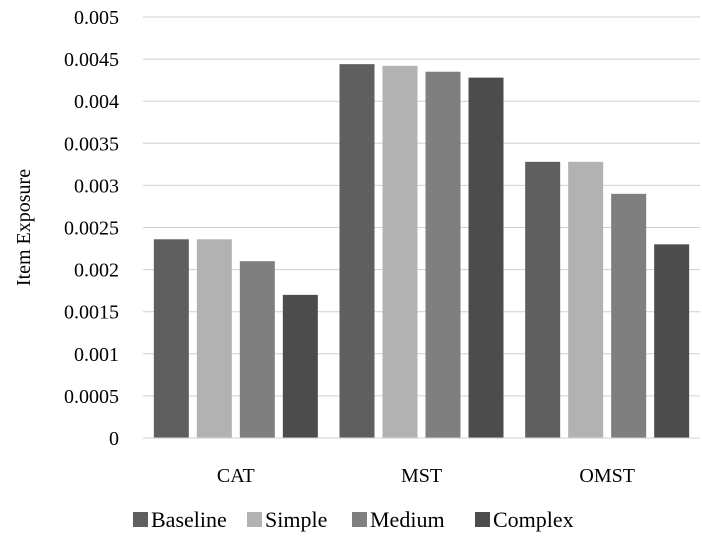 The width and height of the screenshot is (702, 542). What do you see at coordinates (171, 338) in the screenshot?
I see `bar-baseline-cat` at bounding box center [171, 338].